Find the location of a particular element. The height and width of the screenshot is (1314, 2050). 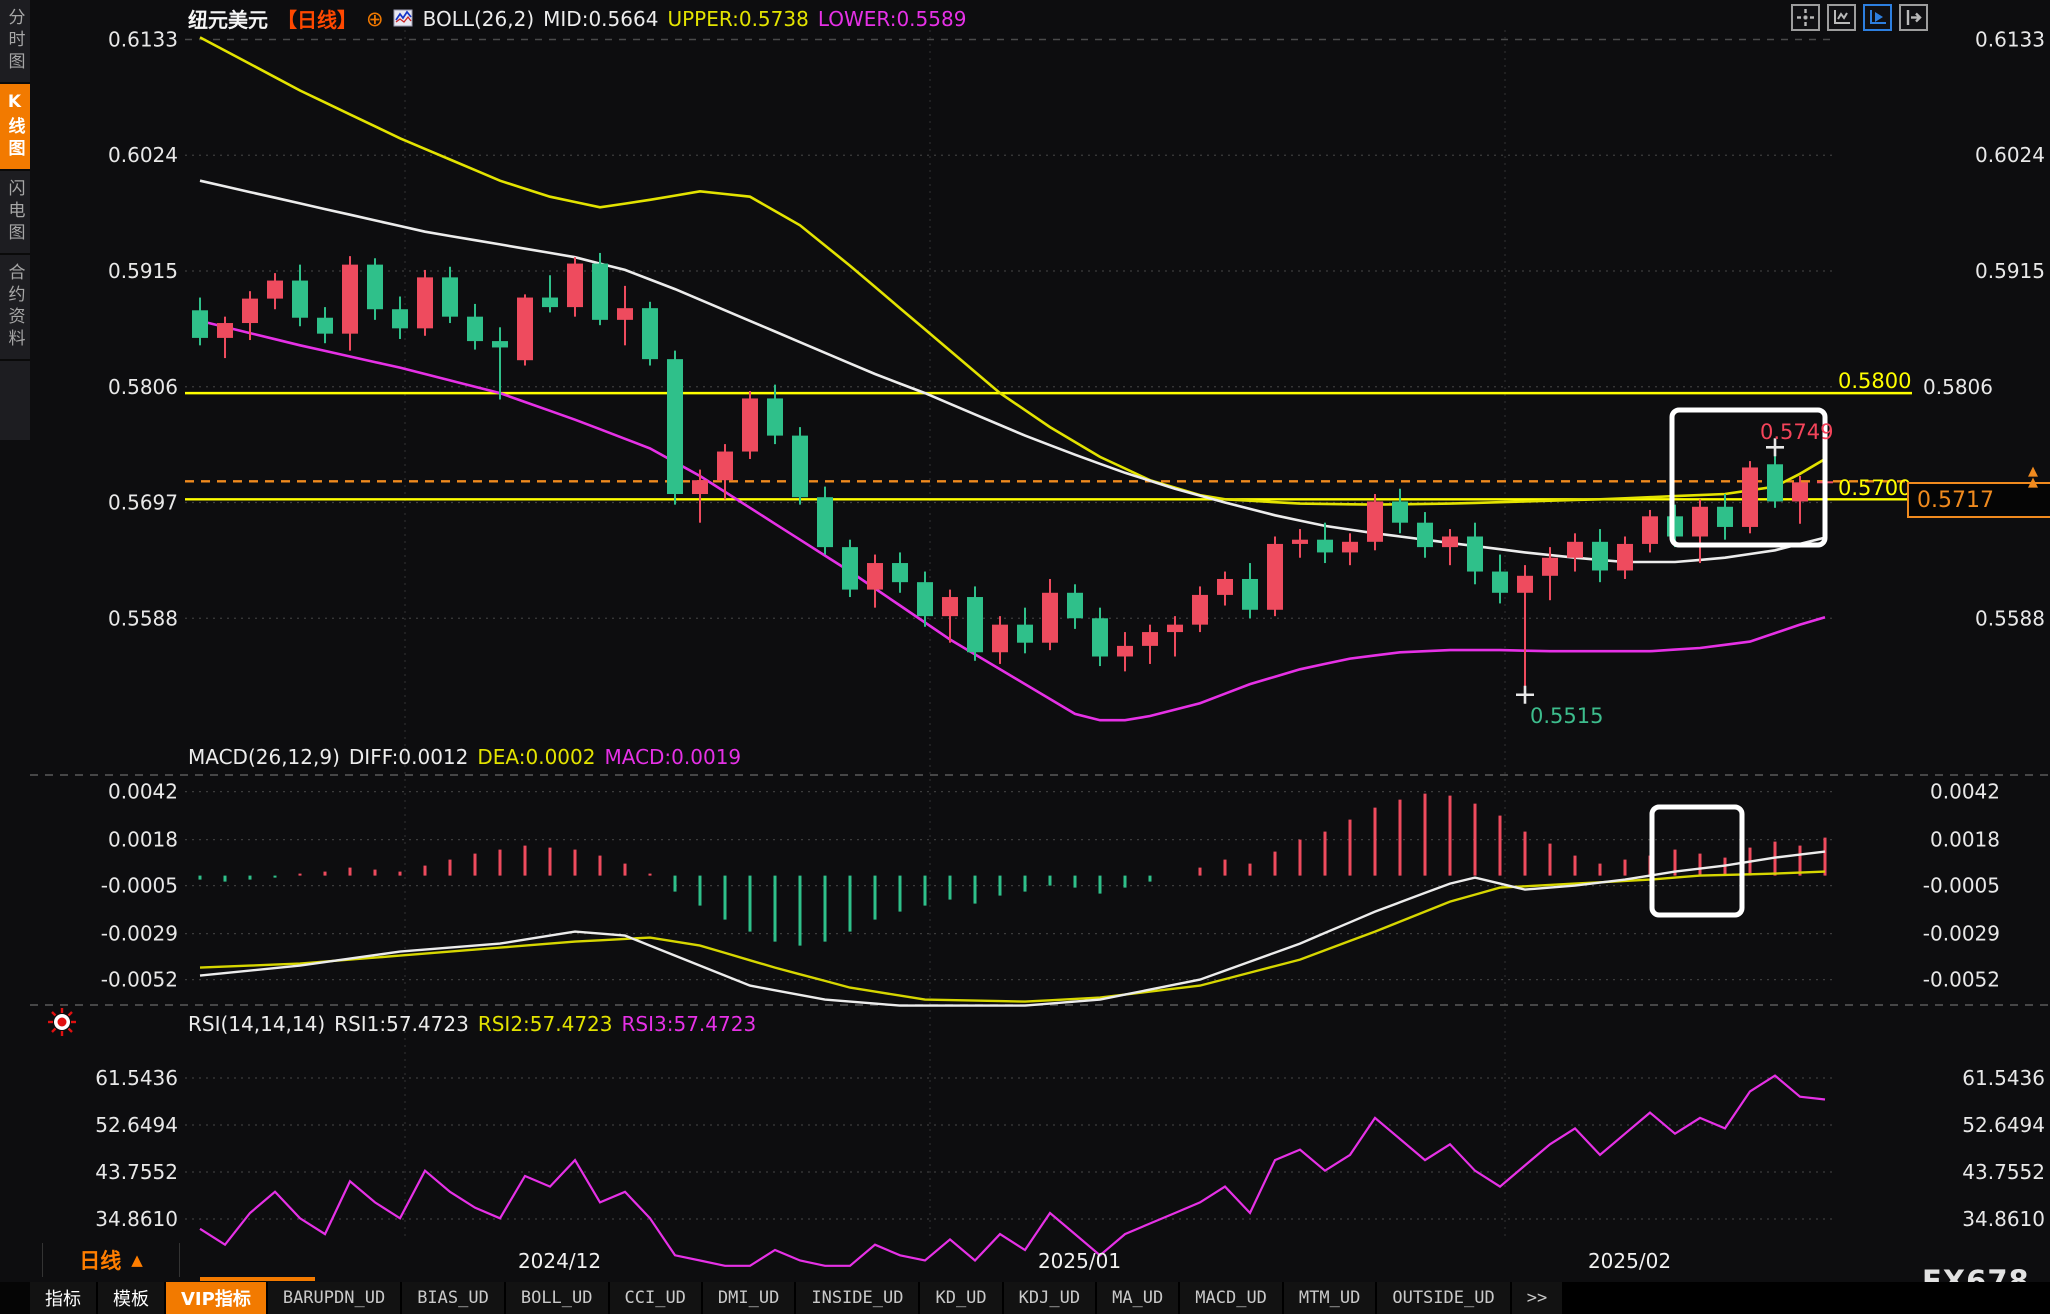

toolbar-tab-kdj_ud: KDJ_UD is located at coordinates (1050, 1298).